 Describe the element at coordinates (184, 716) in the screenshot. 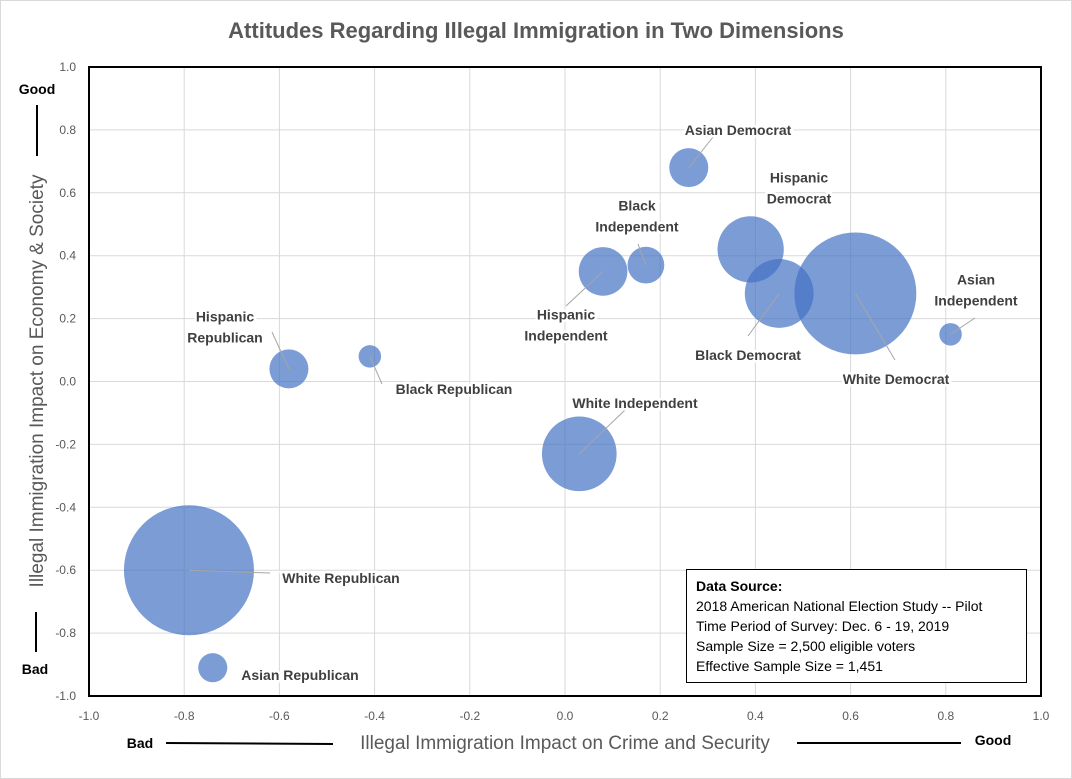

I see `x-tick-label: -0.8` at that location.